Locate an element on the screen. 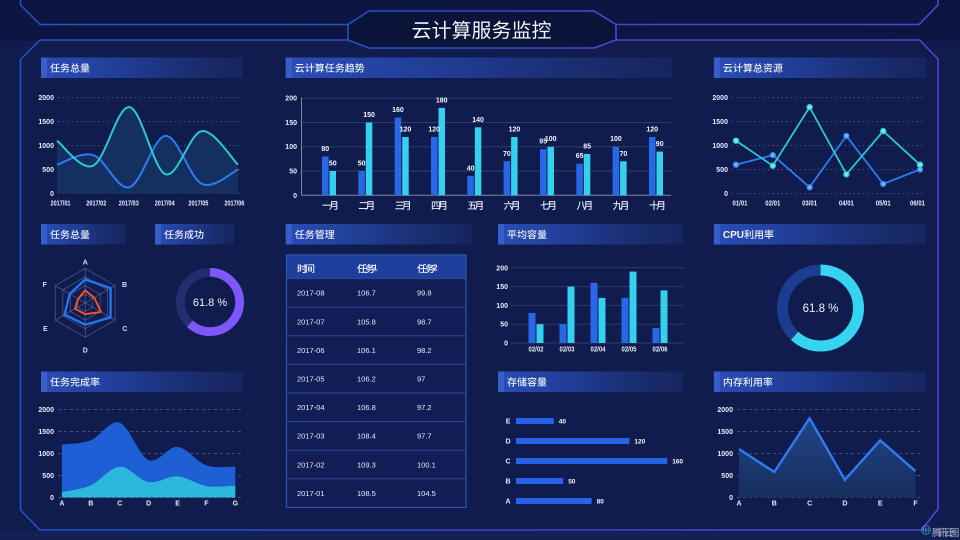  svg-text: 2 is located at coordinates (435, 268).